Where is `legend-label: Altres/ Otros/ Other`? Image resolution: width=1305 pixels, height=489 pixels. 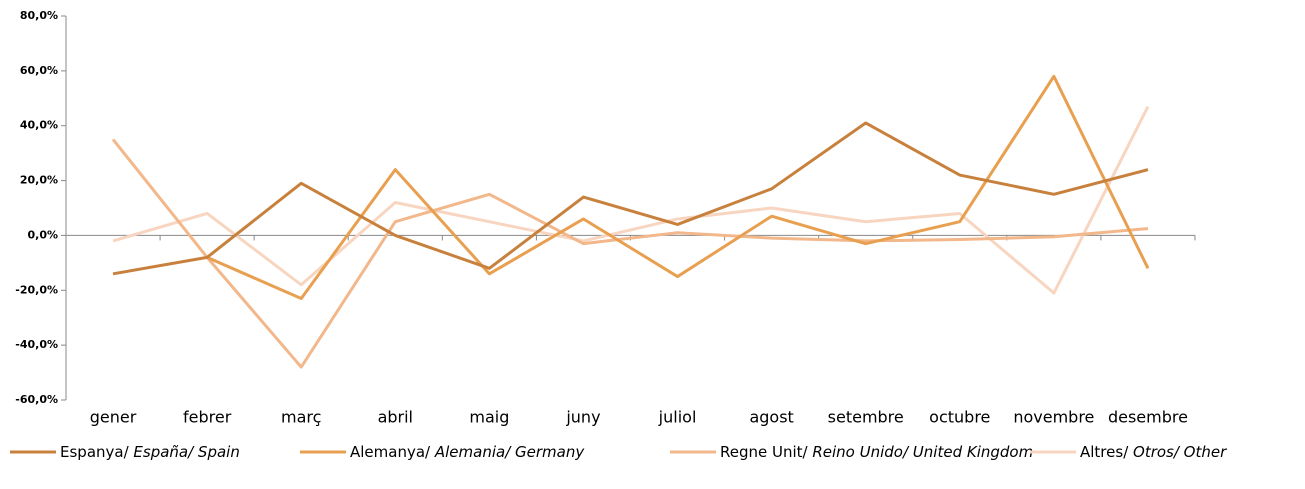
legend-label: Altres/ Otros/ Other is located at coordinates (1153, 452).